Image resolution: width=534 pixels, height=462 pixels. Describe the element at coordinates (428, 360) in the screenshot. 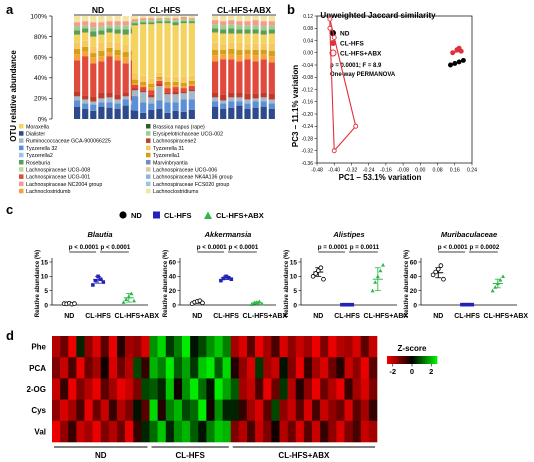

I see `panel-d-colorbar-segment` at that location.